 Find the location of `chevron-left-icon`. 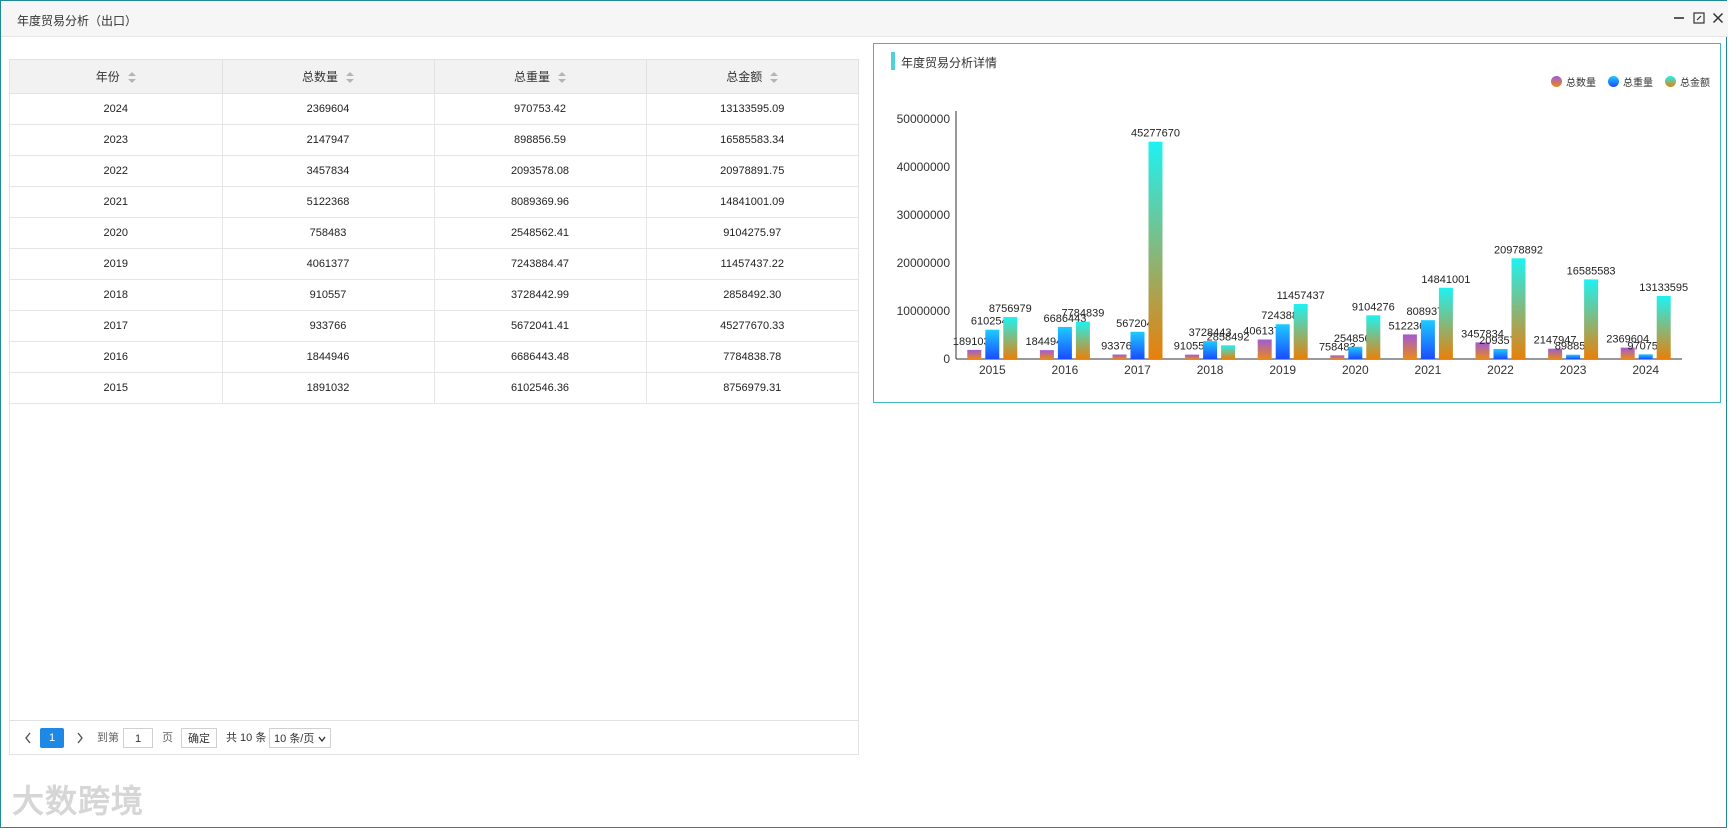

chevron-left-icon is located at coordinates (28, 738).